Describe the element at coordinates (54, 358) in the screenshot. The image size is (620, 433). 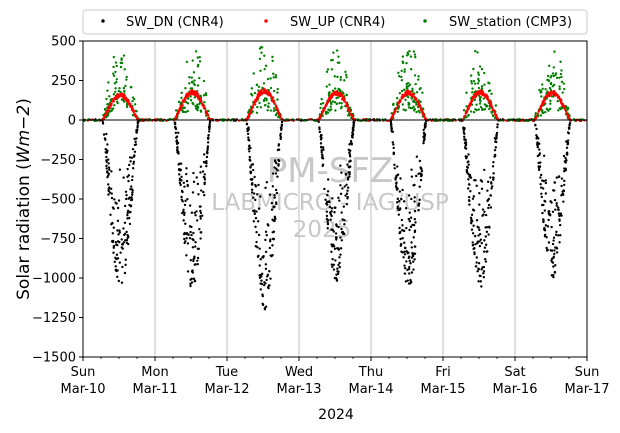
I see `y-tick-label: −1500` at that location.